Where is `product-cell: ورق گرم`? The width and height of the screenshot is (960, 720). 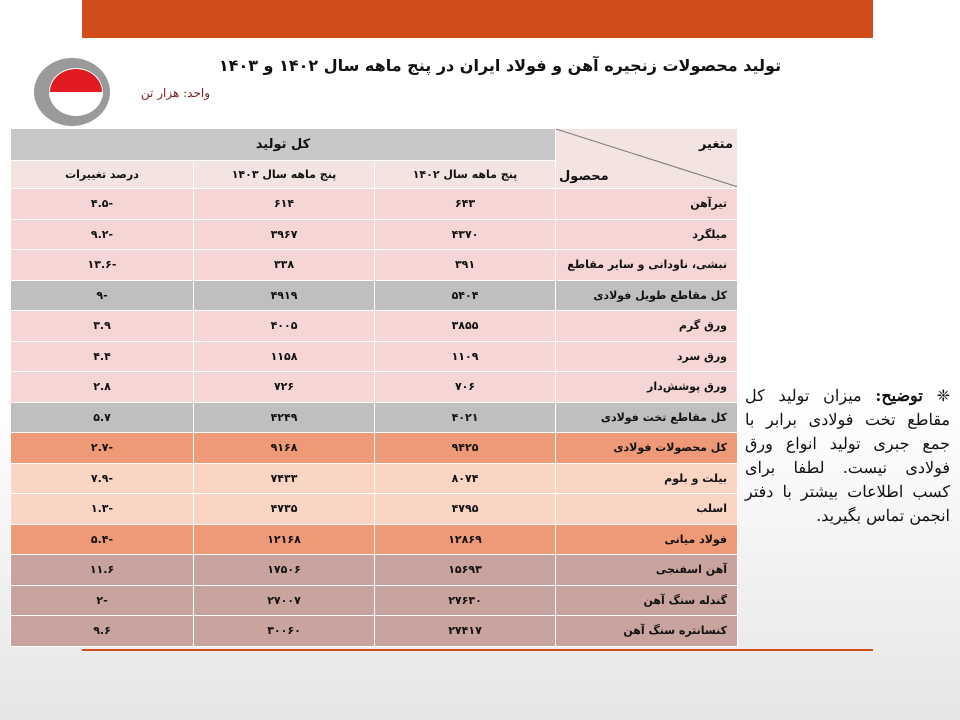
product-cell: ورق گرم is located at coordinates (647, 326).